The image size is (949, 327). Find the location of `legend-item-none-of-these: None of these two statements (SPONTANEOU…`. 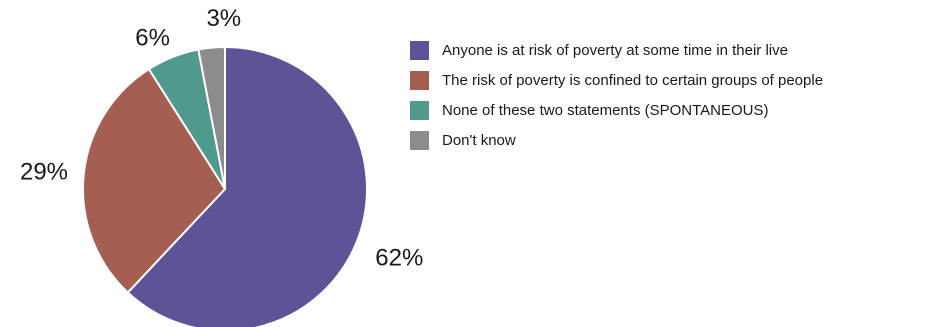

legend-item-none-of-these: None of these two statements (SPONTANEOU… is located at coordinates (616, 110).